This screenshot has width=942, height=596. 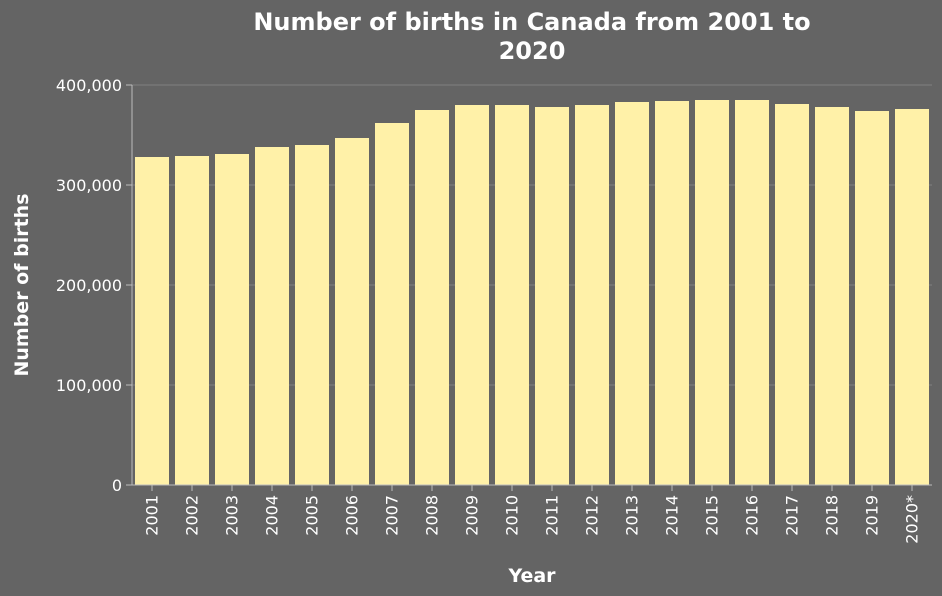 What do you see at coordinates (531, 22) in the screenshot?
I see `chart-title-line-1: Number of births in Canada from 2001 to` at bounding box center [531, 22].